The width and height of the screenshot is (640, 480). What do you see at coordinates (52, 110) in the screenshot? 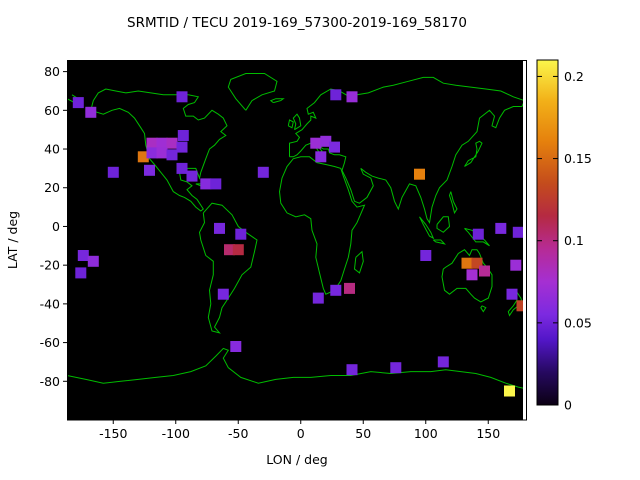
I see `y-tick-label: 60` at bounding box center [52, 110].